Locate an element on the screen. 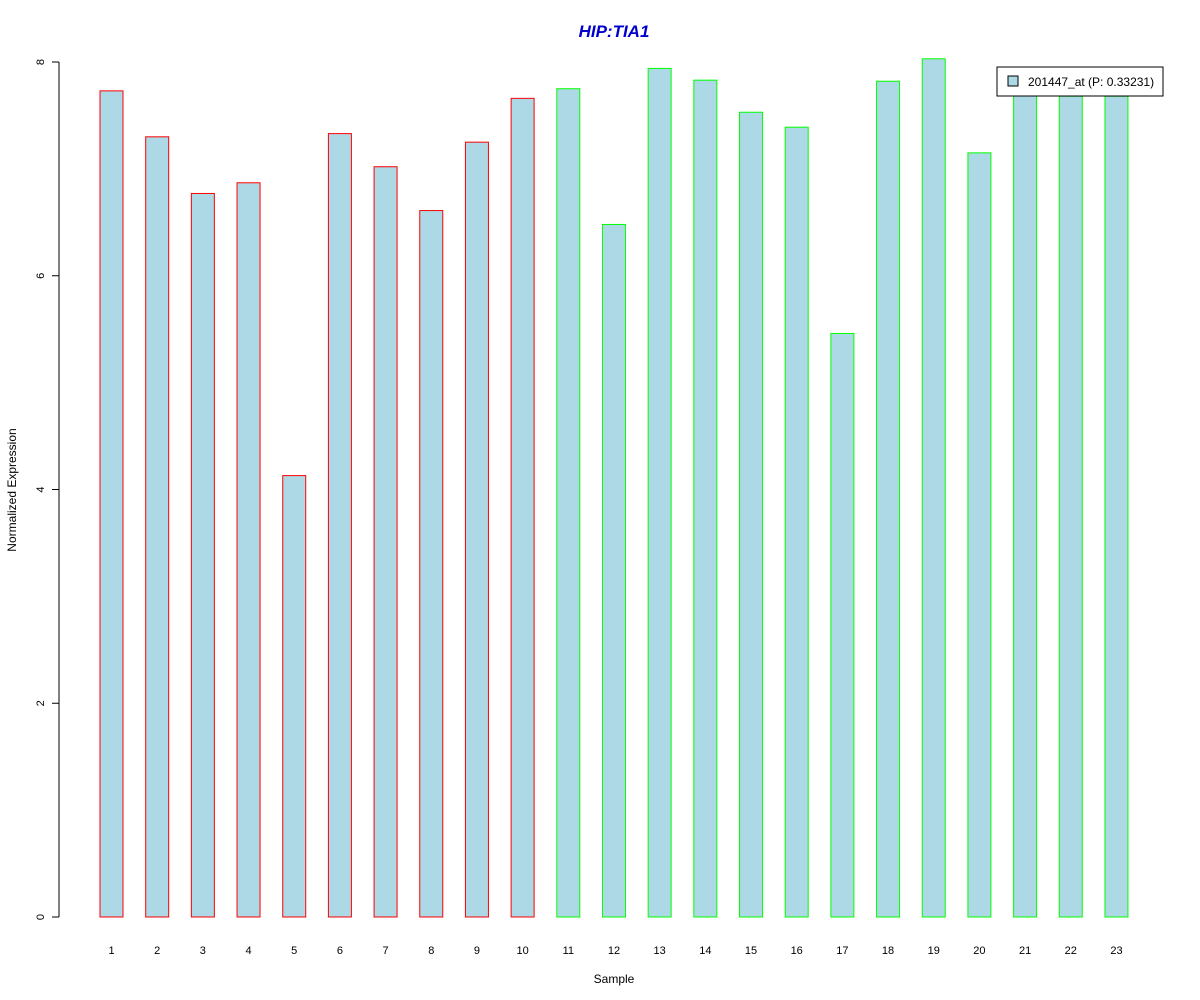 The image size is (1200, 1000). x-tick-label: 3 is located at coordinates (203, 951).